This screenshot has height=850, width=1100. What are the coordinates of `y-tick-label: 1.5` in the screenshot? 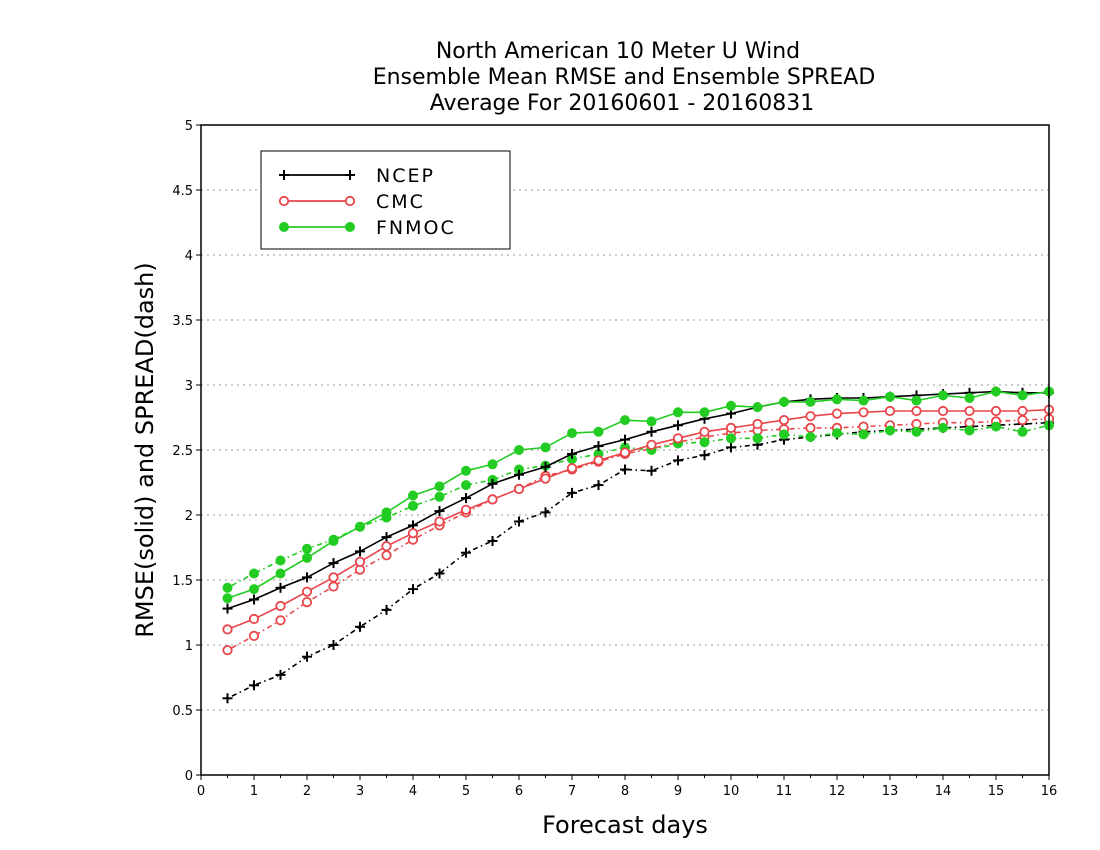 It's located at (182, 581).